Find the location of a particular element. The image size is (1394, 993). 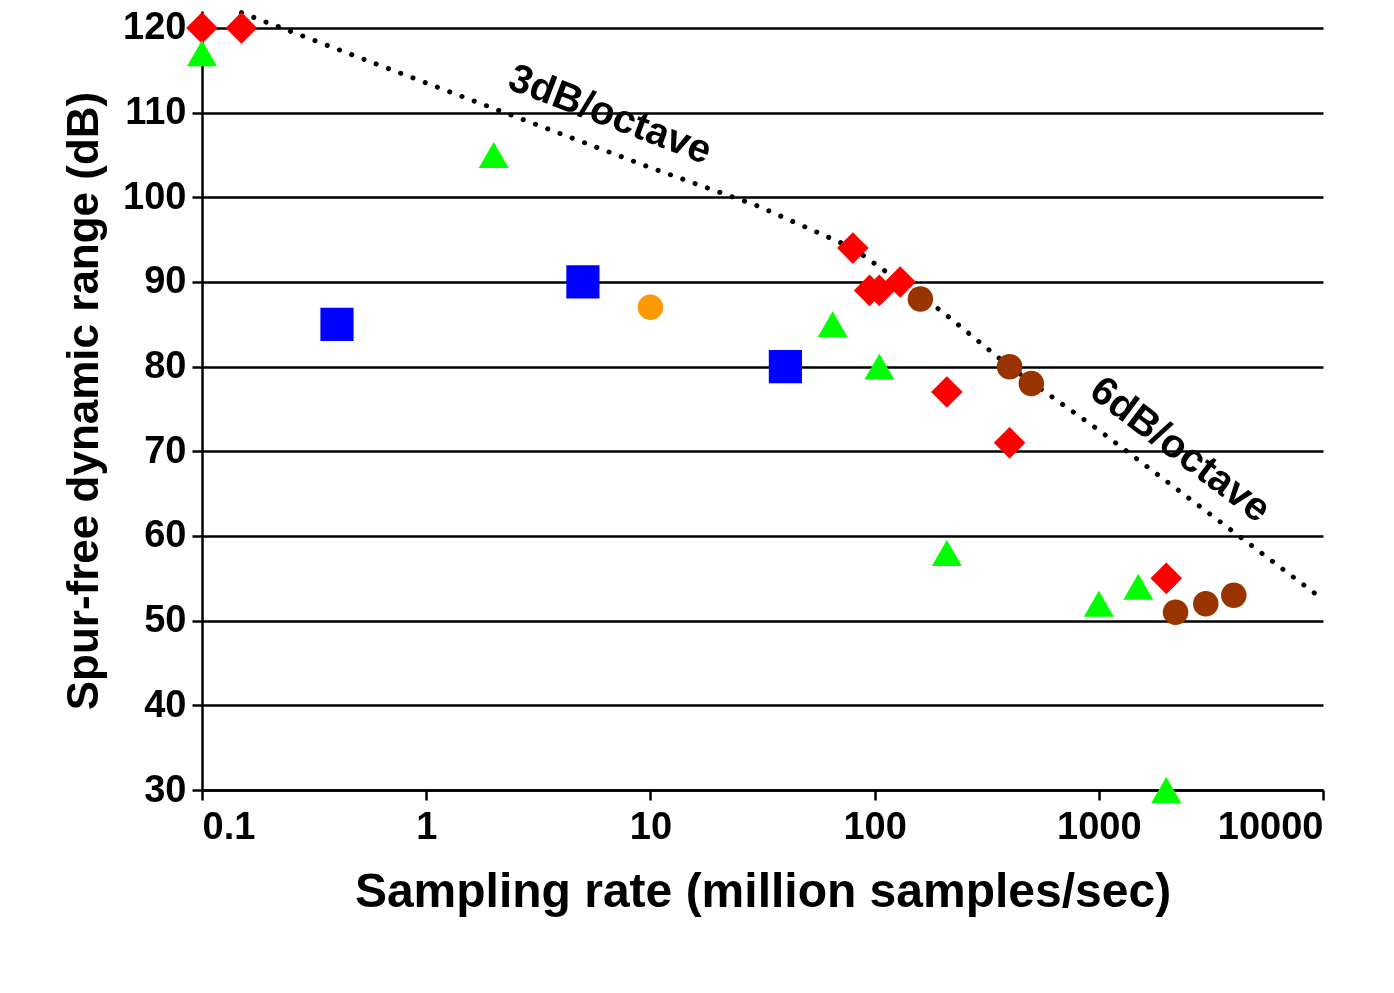

x-tick-label: 100 is located at coordinates (875, 825).